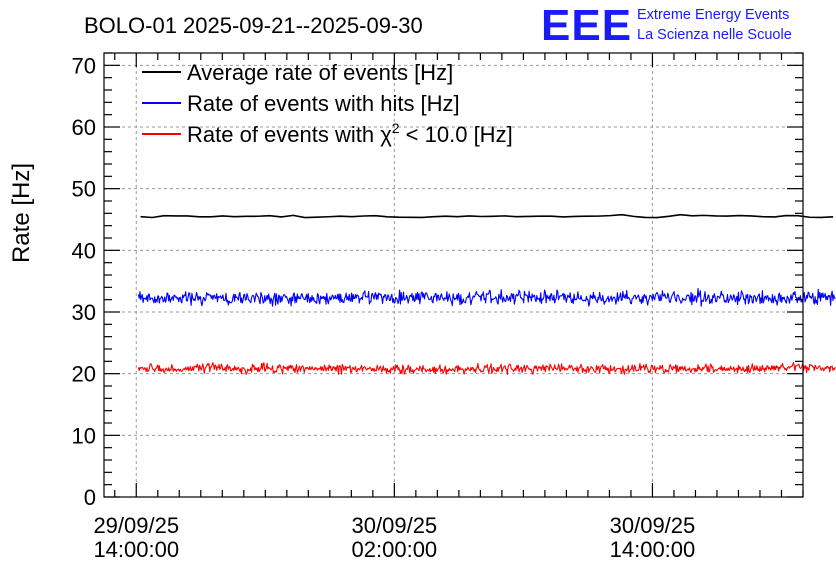 The image size is (836, 572). What do you see at coordinates (84, 374) in the screenshot?
I see `y-tick-label: 20` at bounding box center [84, 374].